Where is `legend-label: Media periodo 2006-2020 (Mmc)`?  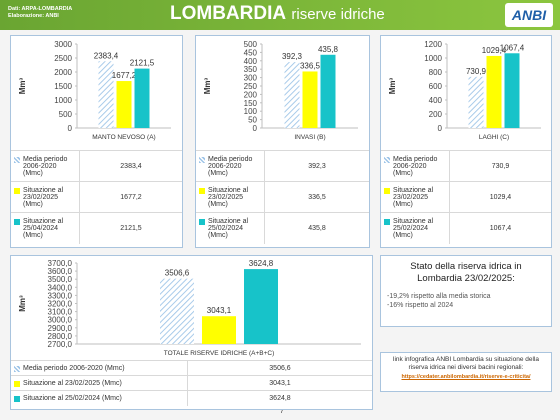
legend-label: Media periodo 2006-2020 (Mmc) is located at coordinates (45, 166).